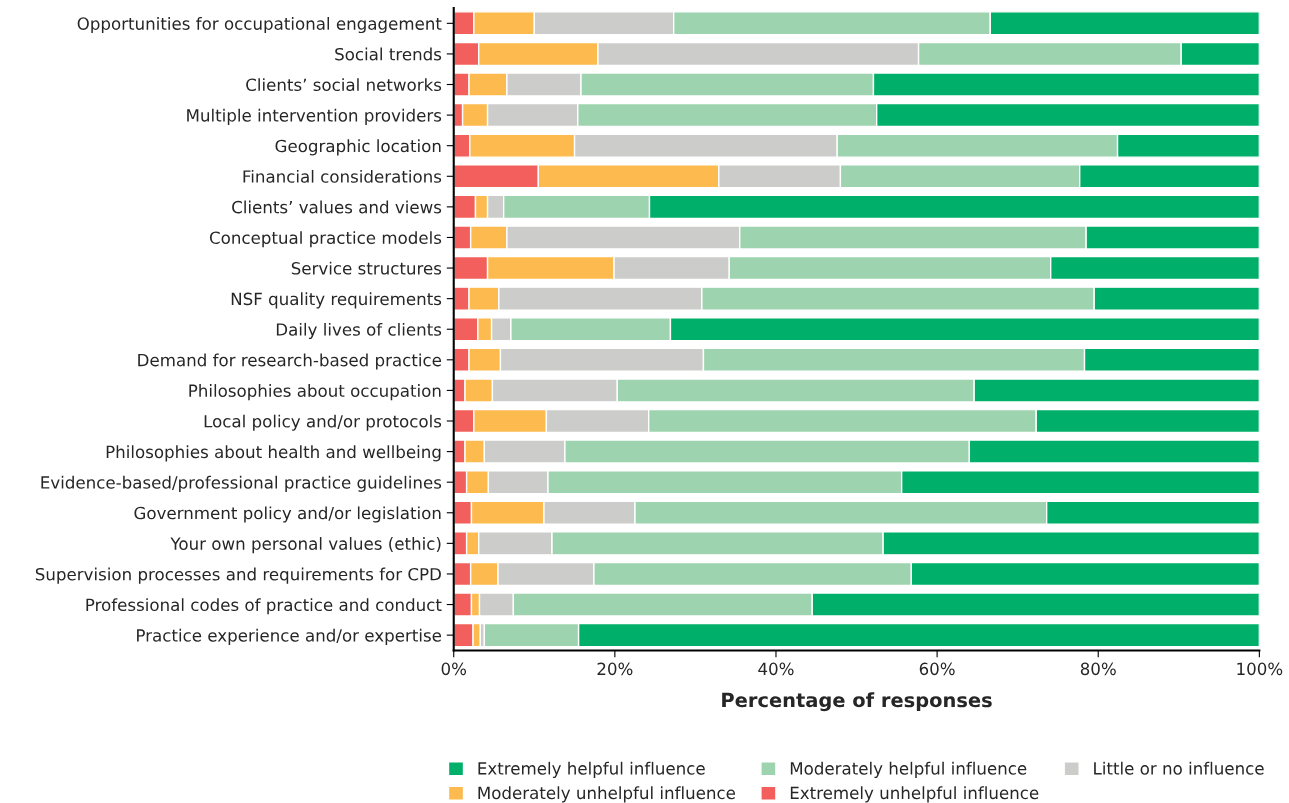 This screenshot has height=803, width=1289. What do you see at coordinates (591, 769) in the screenshot?
I see `legend-label: Extremely helpful influence` at bounding box center [591, 769].